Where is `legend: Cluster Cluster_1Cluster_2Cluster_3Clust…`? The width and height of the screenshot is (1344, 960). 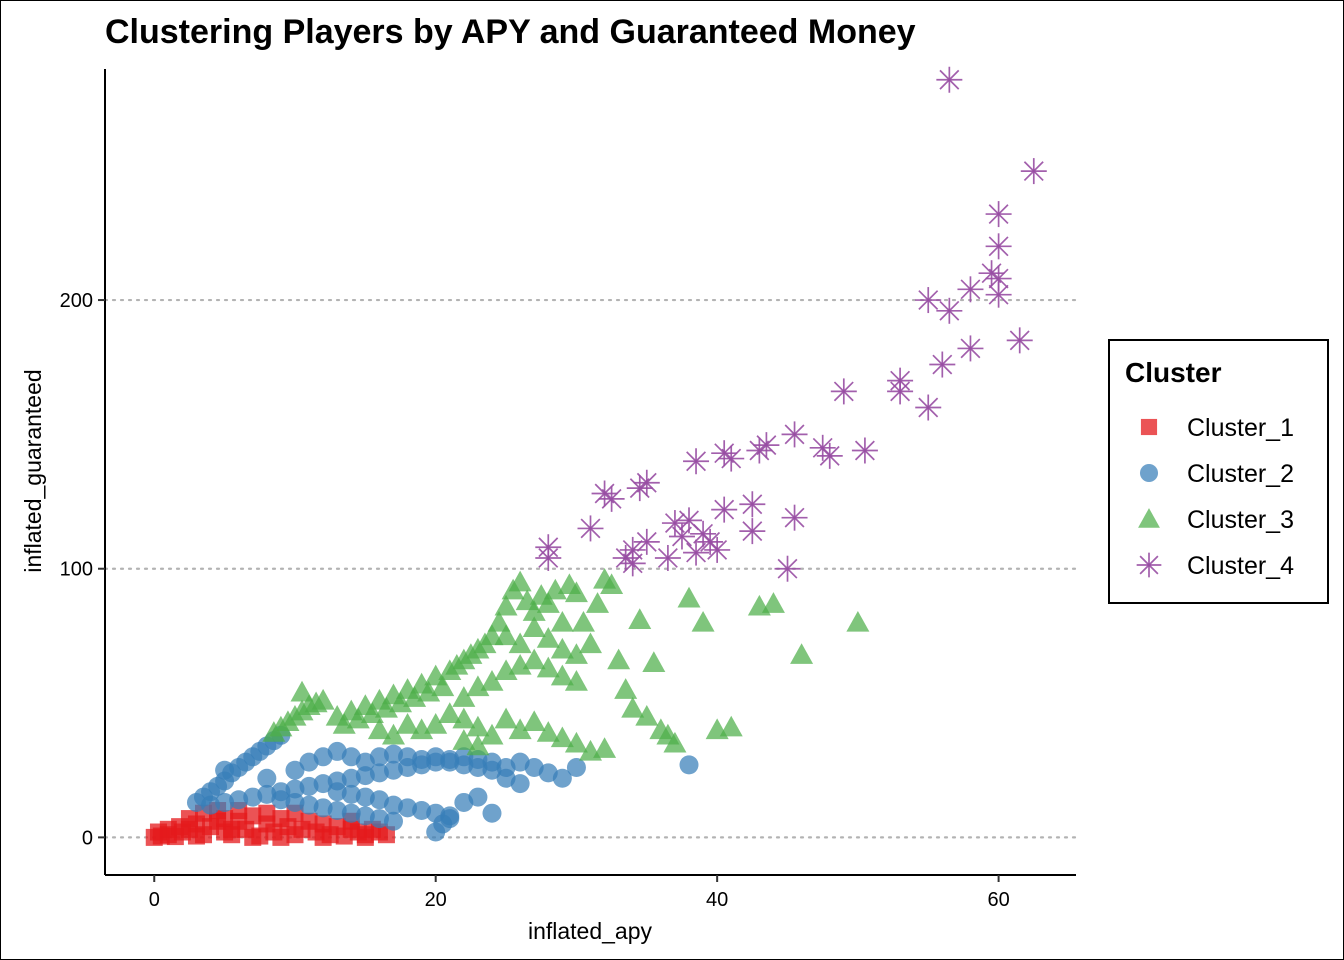 legend: Cluster Cluster_1Cluster_2Cluster_3Clust… is located at coordinates (1218, 471).